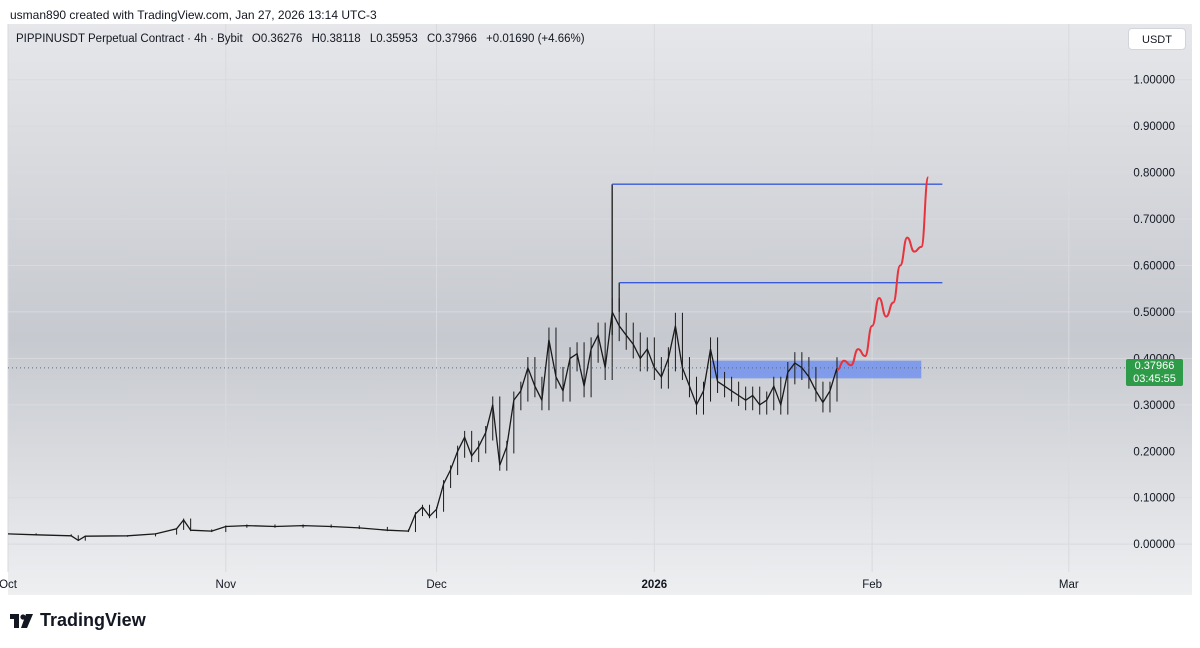  What do you see at coordinates (226, 585) in the screenshot?
I see `x-tick-label: Nov` at bounding box center [226, 585].